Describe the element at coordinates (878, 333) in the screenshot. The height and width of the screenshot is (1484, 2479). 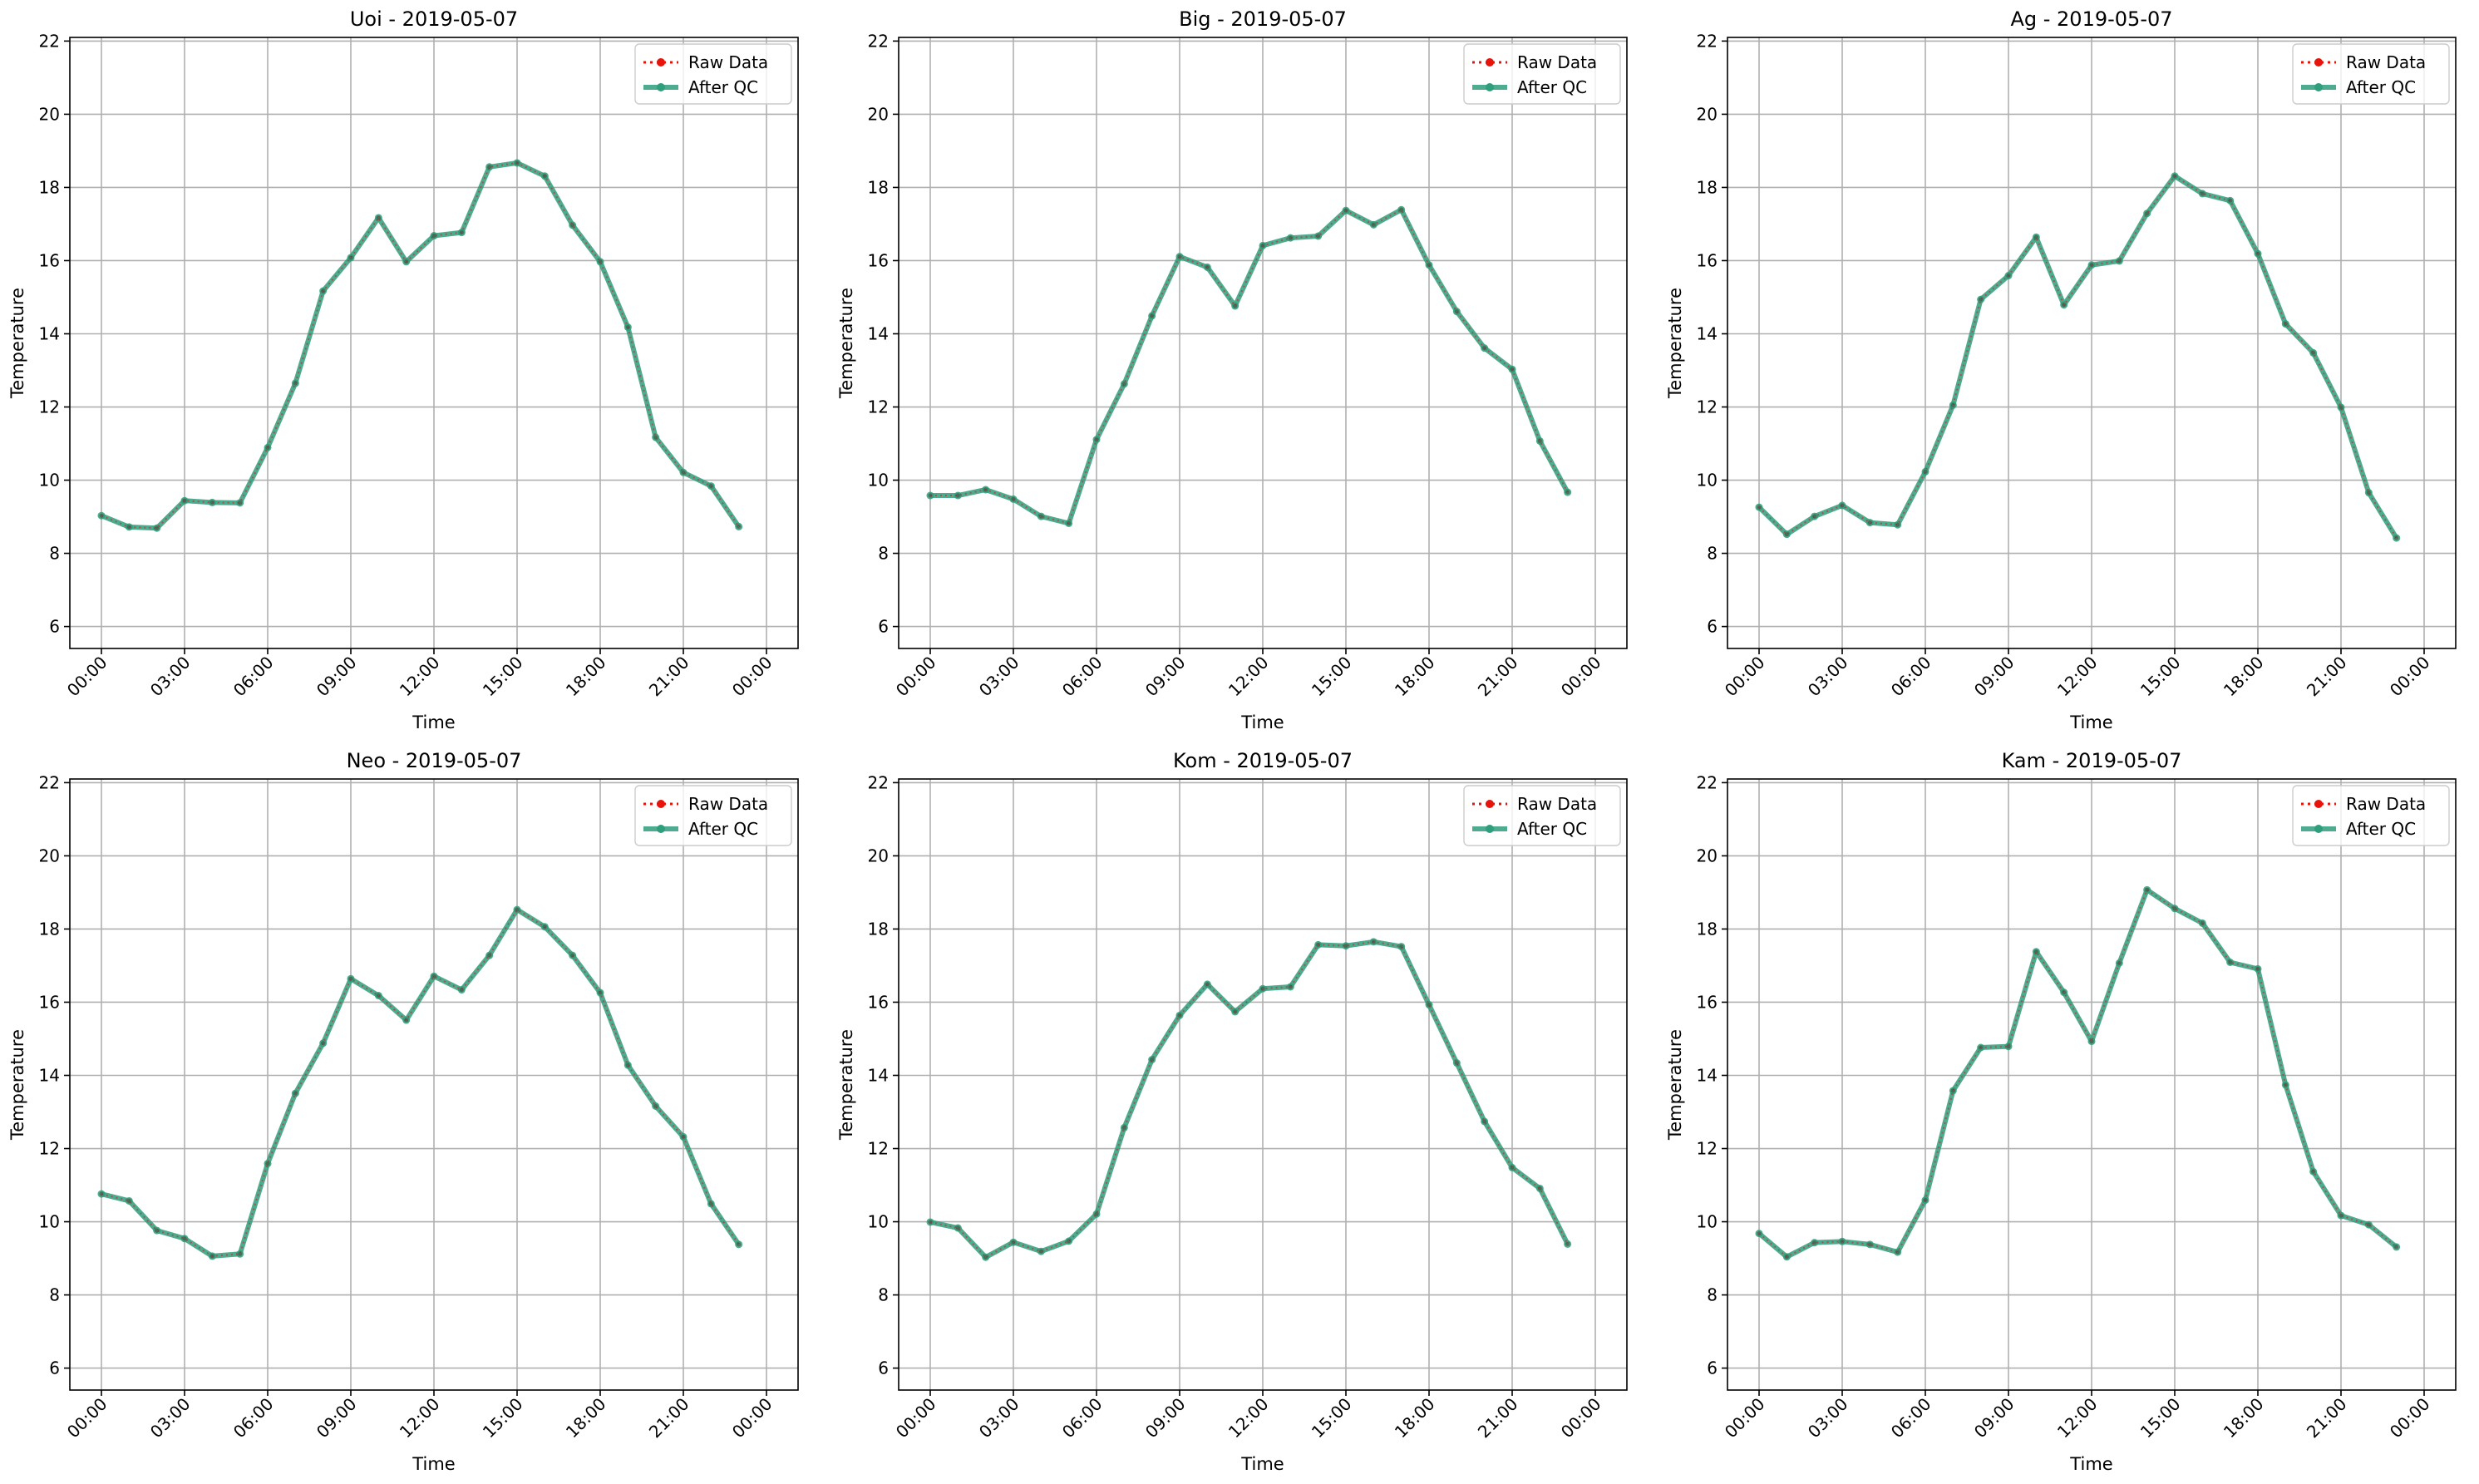
I see `y-tick-label: 14` at that location.